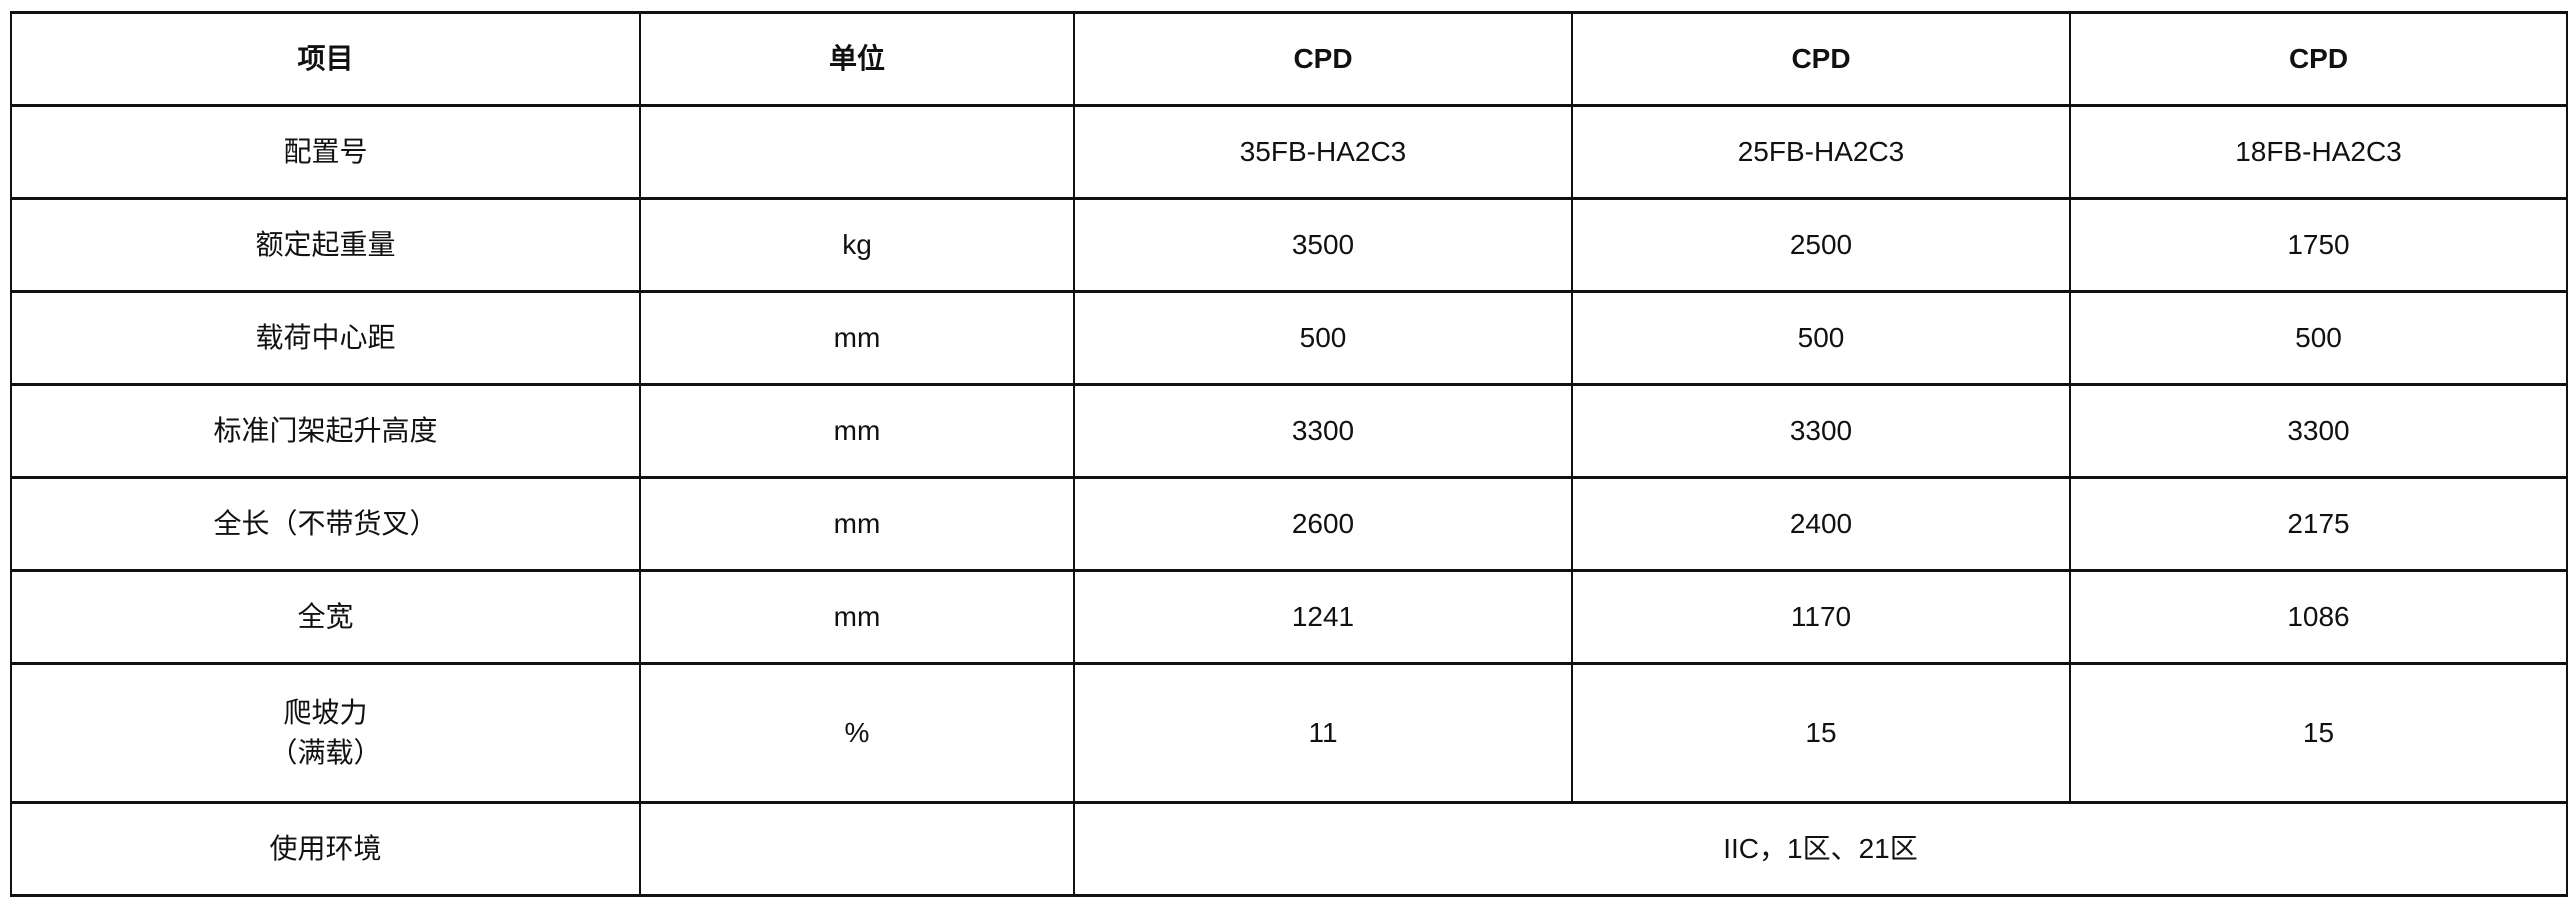 The image size is (2576, 910). I want to click on row-label: 额定起重量, so click(325, 245).